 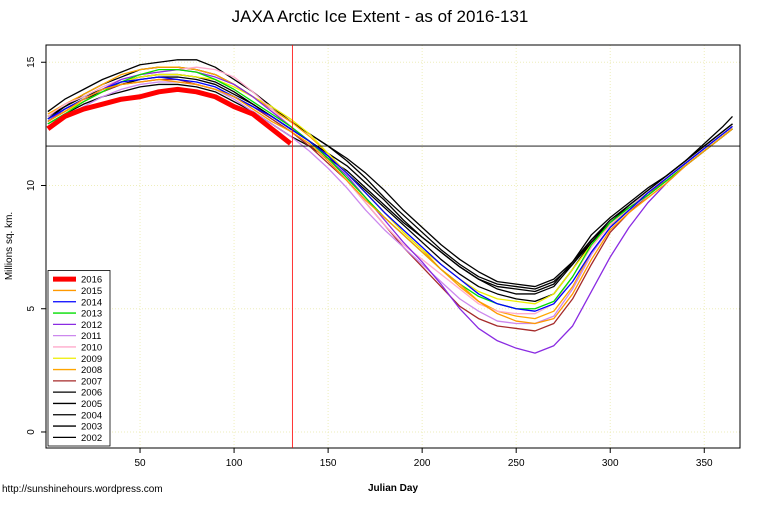 What do you see at coordinates (31, 309) in the screenshot?
I see `y-tick-label: 5` at bounding box center [31, 309].